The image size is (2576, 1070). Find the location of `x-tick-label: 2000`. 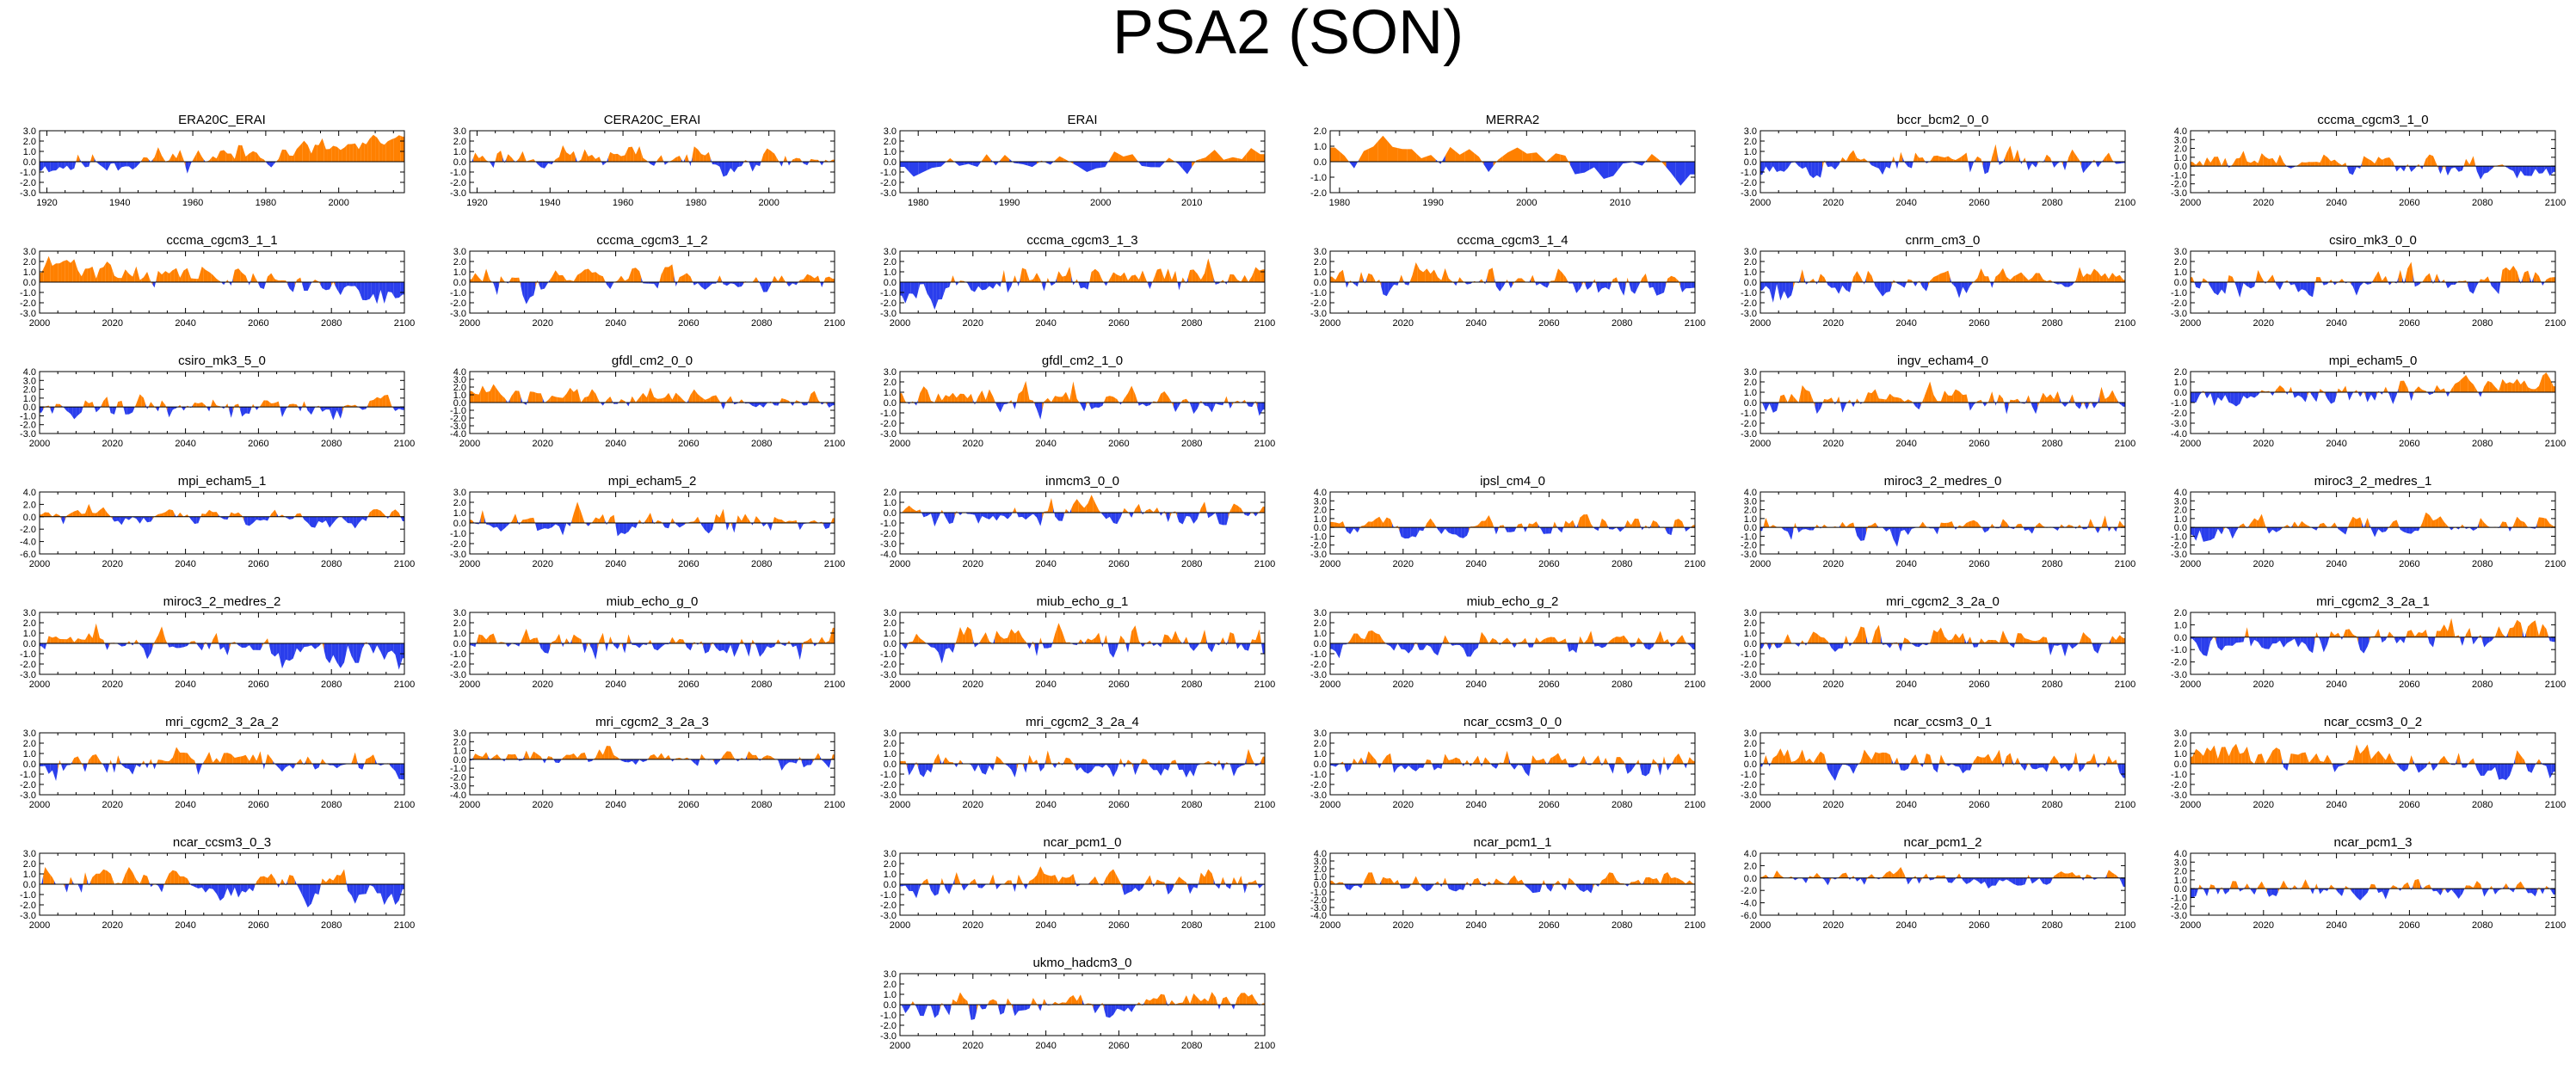

x-tick-label: 2000 is located at coordinates (2191, 564).